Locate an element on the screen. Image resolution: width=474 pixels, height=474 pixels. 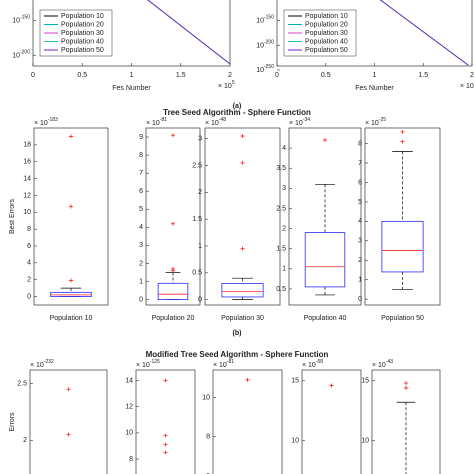
x-tick-label: 1.5 is located at coordinates (423, 75).